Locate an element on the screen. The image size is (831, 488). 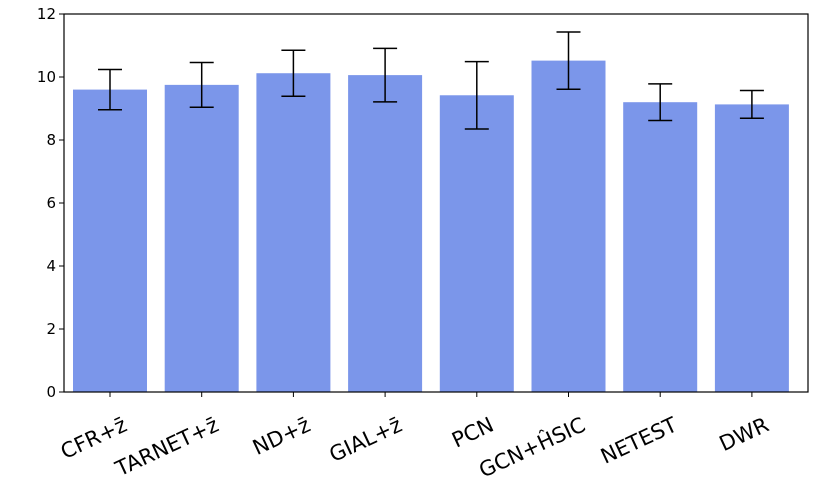
x-category-label-7: DWR is located at coordinates (744, 435).